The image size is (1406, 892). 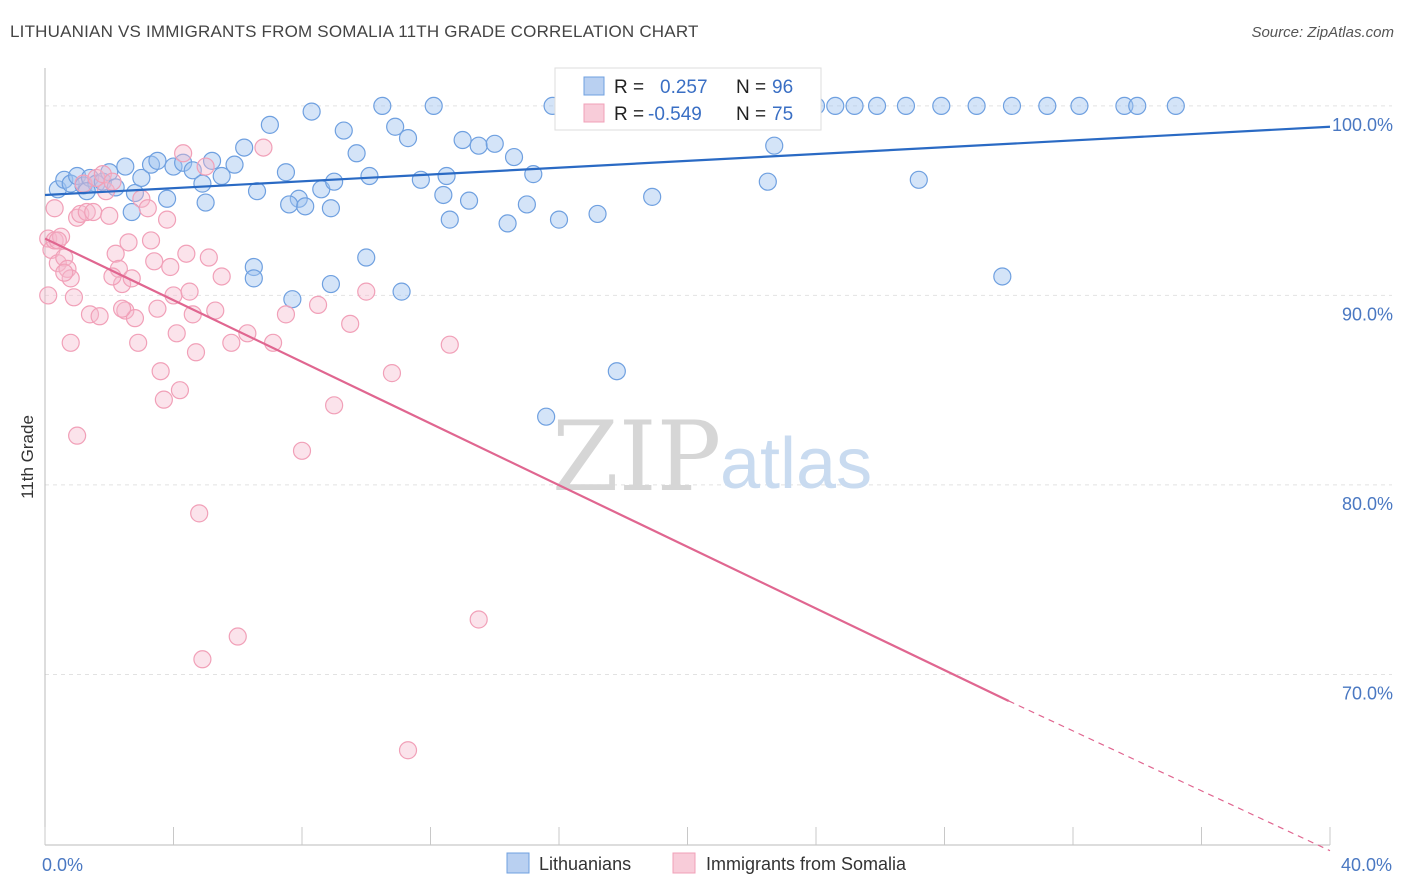 What do you see at coordinates (751, 114) in the screenshot?
I see `legend-n-label-2: N =` at bounding box center [751, 114].